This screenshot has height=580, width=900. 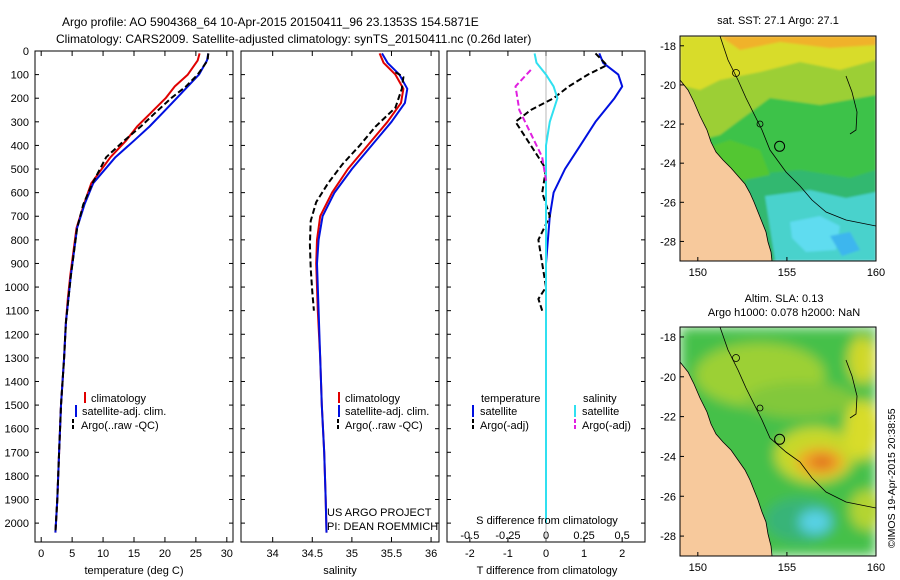 I want to click on depth-tick-label: 1100, so click(x=17, y=312).